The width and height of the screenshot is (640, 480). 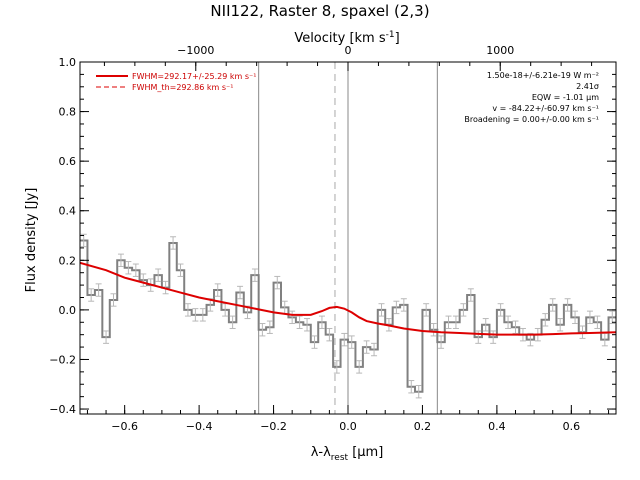 I want to click on x-axis-label: λ-λrest [μm], so click(x=347, y=454).